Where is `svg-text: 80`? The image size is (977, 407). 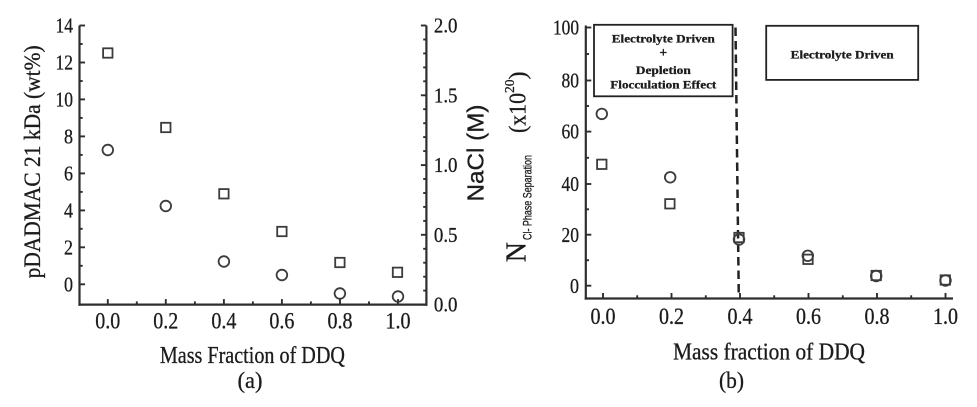 svg-text: 80 is located at coordinates (571, 81).